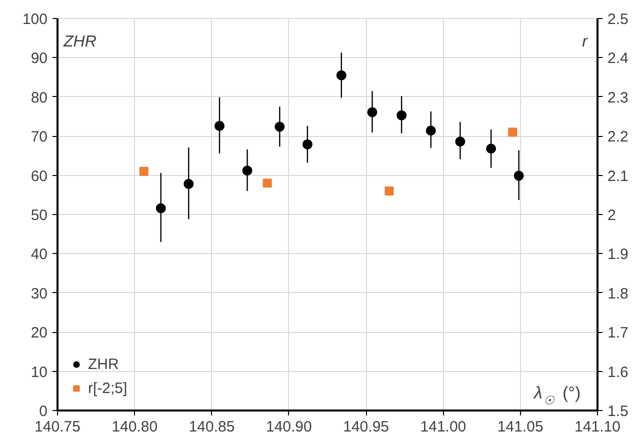  I want to click on x-tick-label: 140.90, so click(289, 427).